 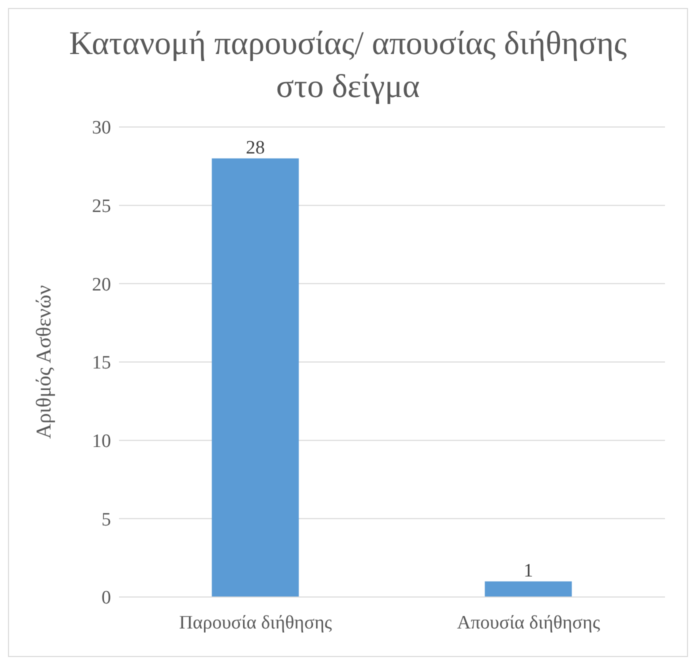 What do you see at coordinates (106, 598) in the screenshot?
I see `y-tick-label: 0` at bounding box center [106, 598].